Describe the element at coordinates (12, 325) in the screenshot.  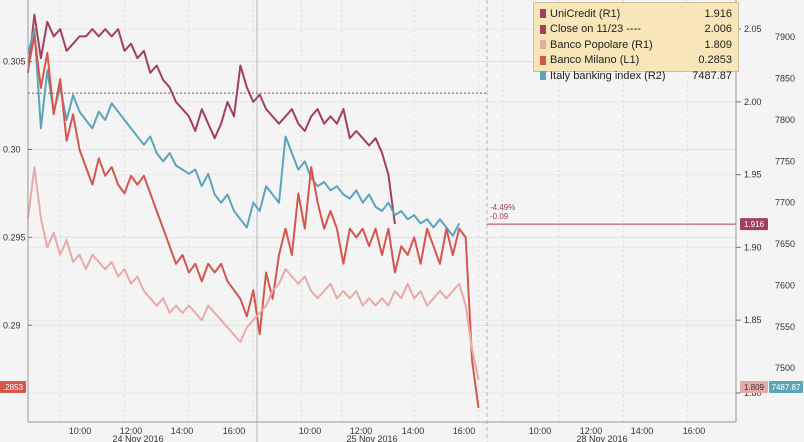
I see `left-tick-label: 0.29` at that location.